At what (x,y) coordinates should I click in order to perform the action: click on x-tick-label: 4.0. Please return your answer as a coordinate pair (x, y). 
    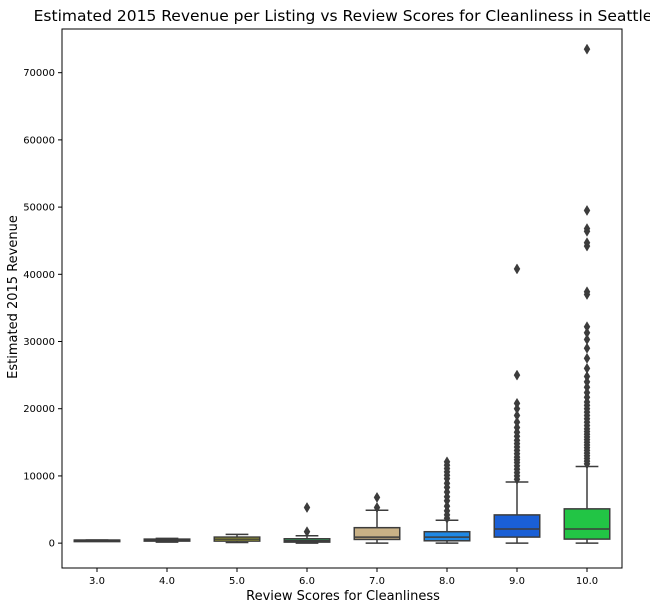
    Looking at the image, I should click on (167, 581).